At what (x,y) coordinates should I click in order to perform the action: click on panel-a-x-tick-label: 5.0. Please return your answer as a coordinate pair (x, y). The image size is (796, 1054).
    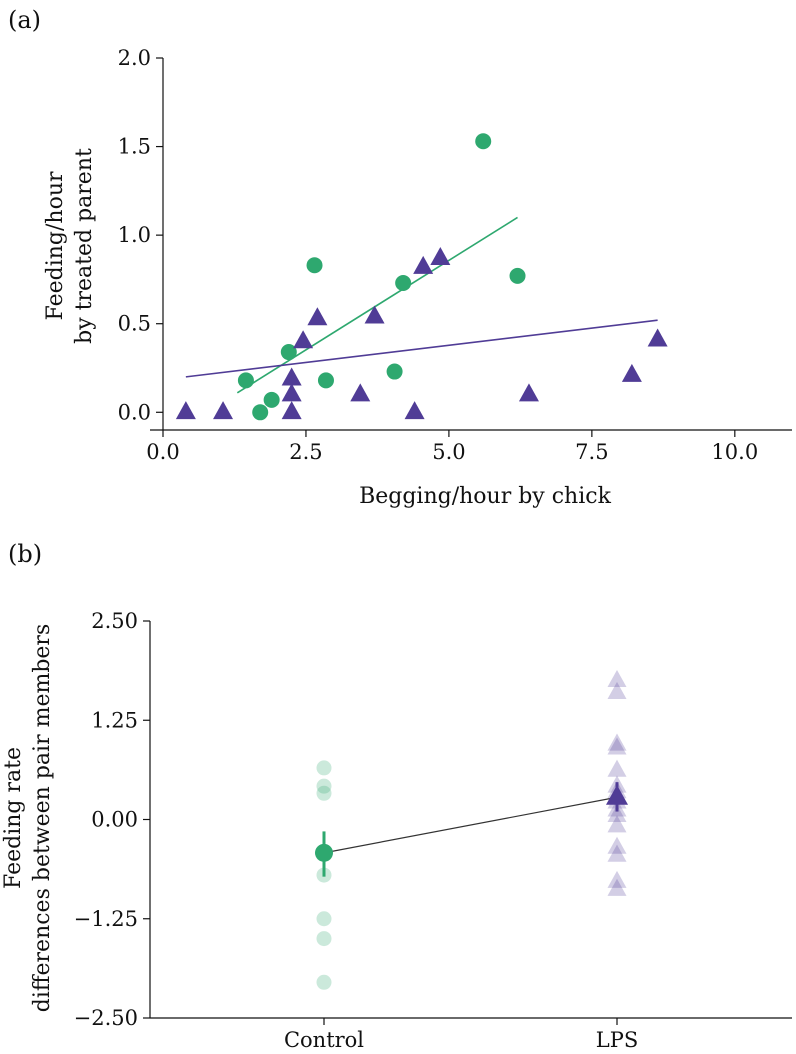
    Looking at the image, I should click on (448, 452).